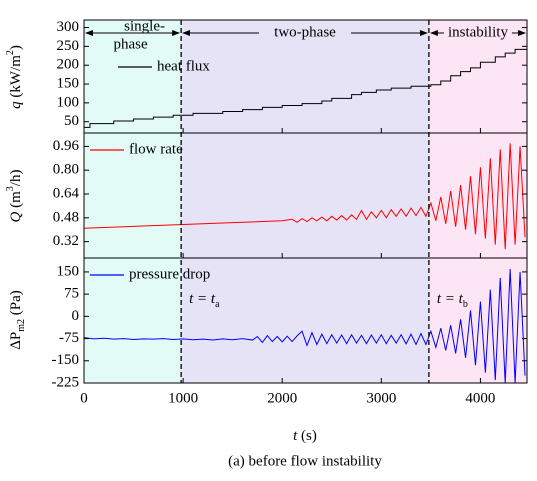 The image size is (537, 481). Describe the element at coordinates (144, 26) in the screenshot. I see `region-label: single-` at that location.